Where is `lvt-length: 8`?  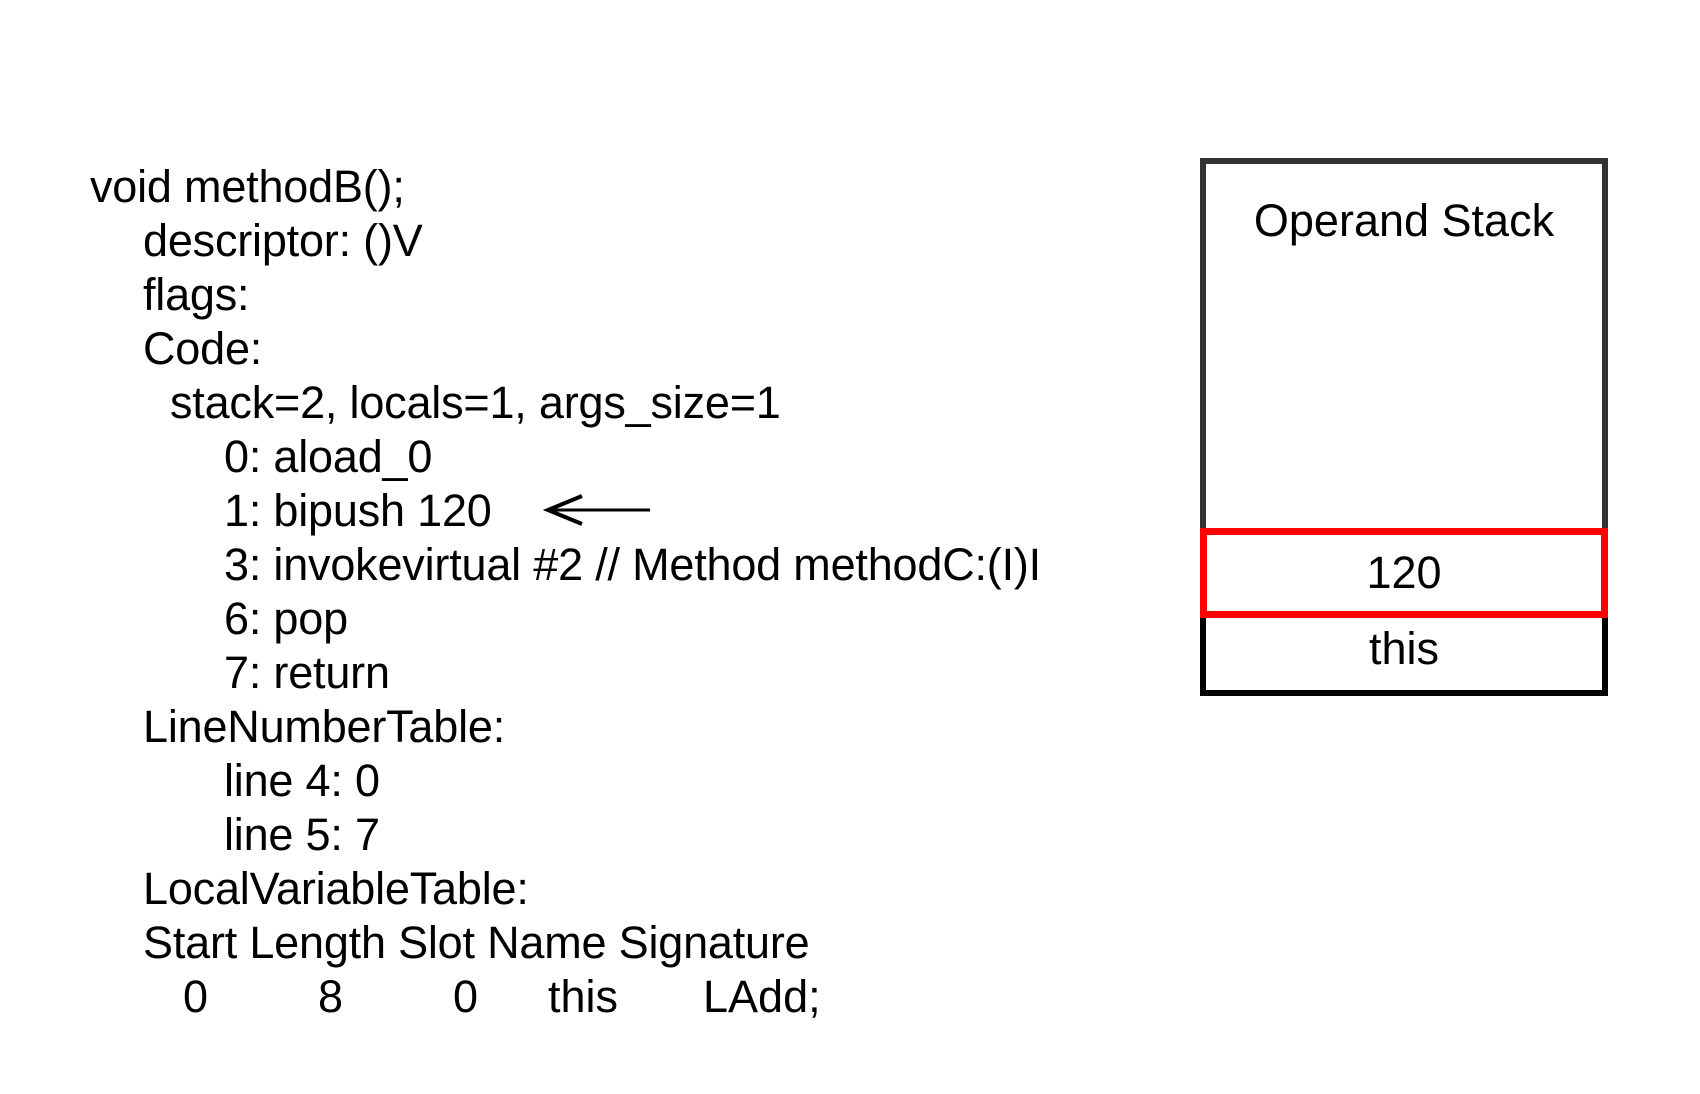 lvt-length: 8 is located at coordinates (331, 996).